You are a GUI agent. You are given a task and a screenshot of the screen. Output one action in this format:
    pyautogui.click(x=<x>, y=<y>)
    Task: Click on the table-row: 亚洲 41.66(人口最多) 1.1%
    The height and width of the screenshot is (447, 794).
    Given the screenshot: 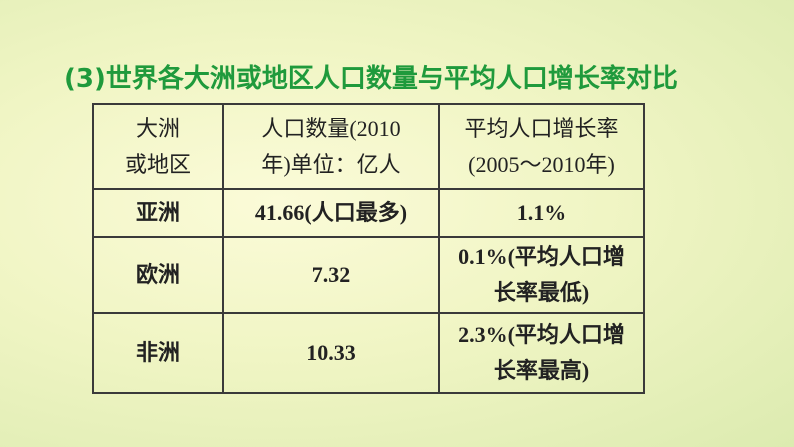 What is the action you would take?
    pyautogui.click(x=368, y=213)
    